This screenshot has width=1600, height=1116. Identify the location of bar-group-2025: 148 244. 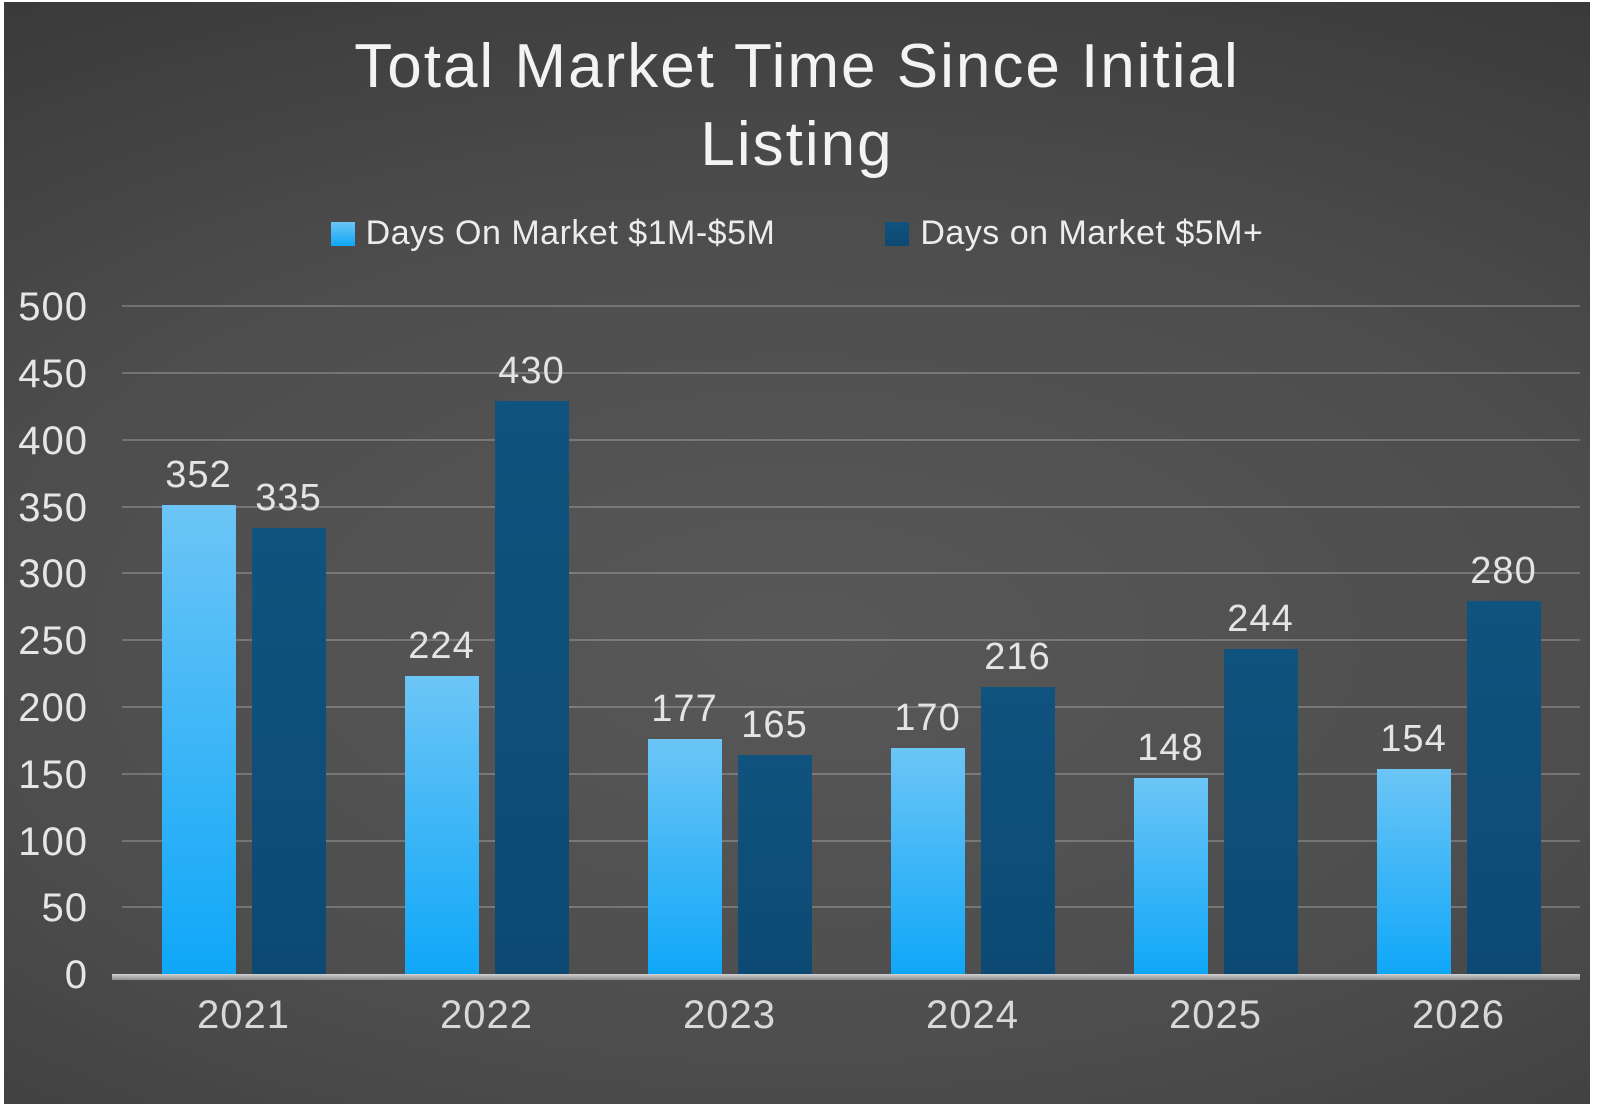
(1215, 641).